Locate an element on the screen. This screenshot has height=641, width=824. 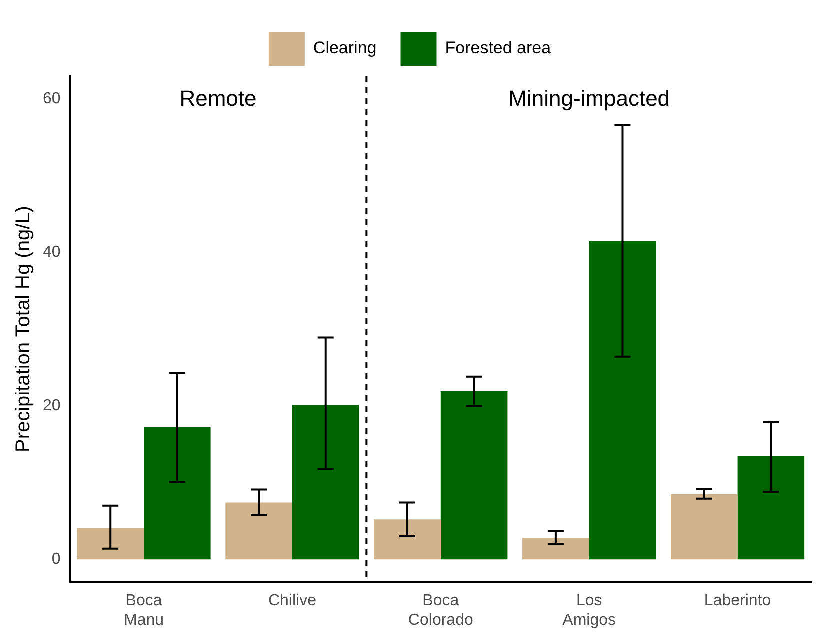
y-tick-label: 60 is located at coordinates (52, 99).